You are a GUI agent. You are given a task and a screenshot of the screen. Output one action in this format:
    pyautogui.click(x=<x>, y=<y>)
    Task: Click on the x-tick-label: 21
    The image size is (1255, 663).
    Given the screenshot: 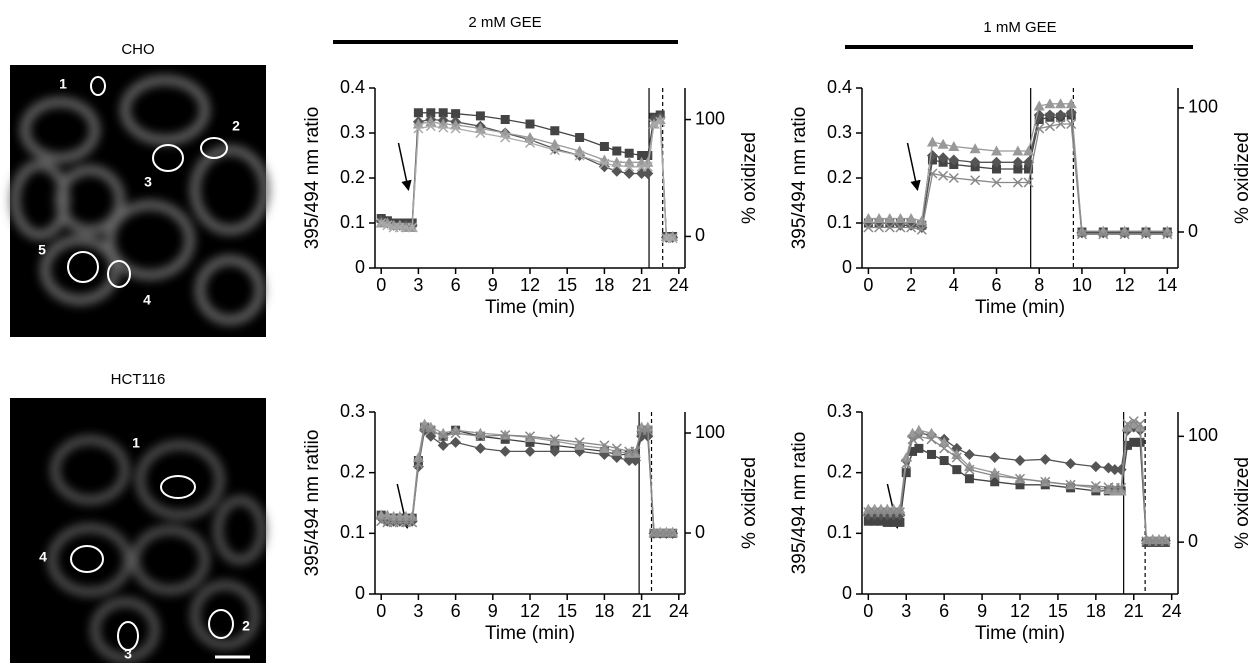 What is the action you would take?
    pyautogui.click(x=1134, y=611)
    